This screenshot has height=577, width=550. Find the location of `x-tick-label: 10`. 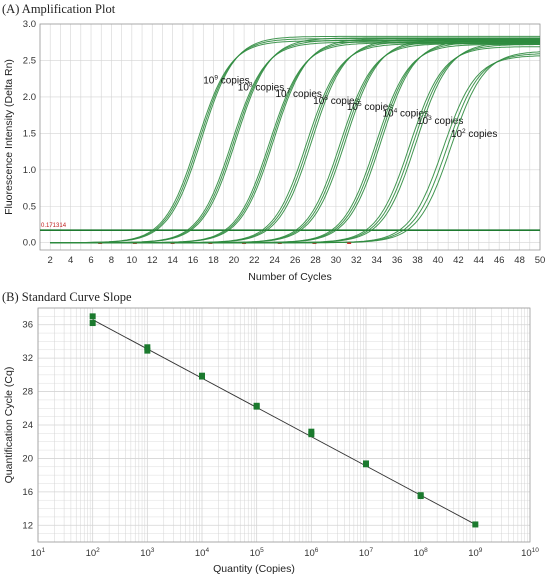

x-tick-label: 10 is located at coordinates (132, 260).